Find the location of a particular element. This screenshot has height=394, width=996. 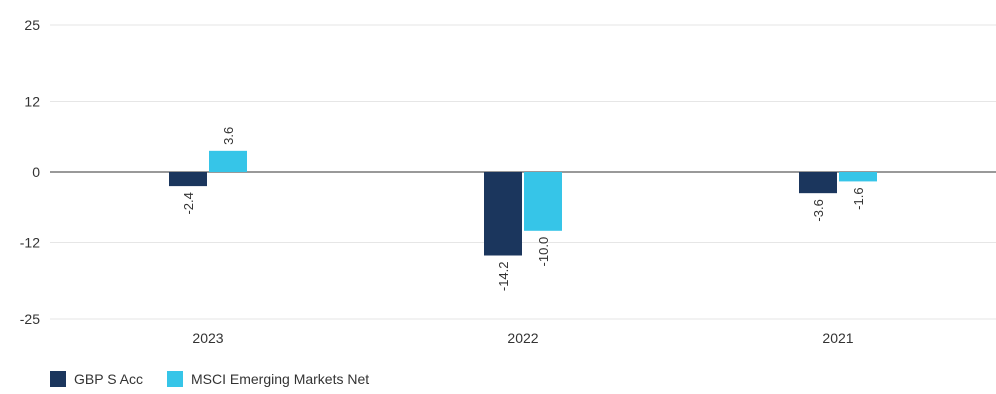

legend-swatch-msci is located at coordinates (175, 379).